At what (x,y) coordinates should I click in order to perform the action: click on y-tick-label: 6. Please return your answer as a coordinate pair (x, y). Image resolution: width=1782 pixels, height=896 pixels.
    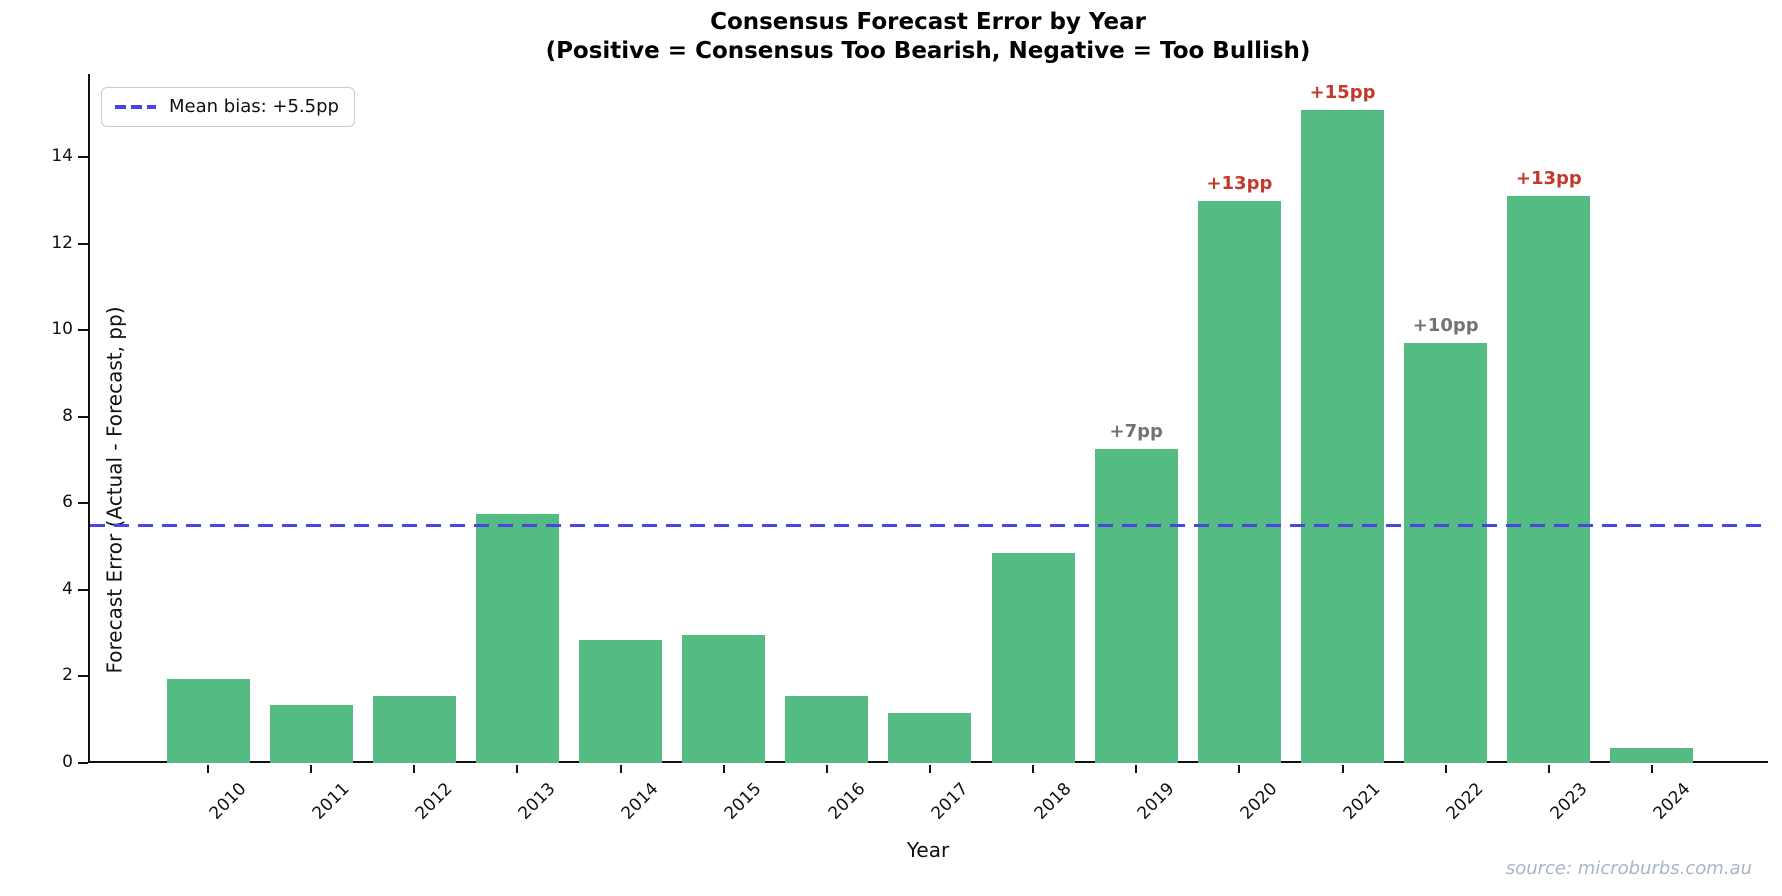
    Looking at the image, I should click on (67, 502).